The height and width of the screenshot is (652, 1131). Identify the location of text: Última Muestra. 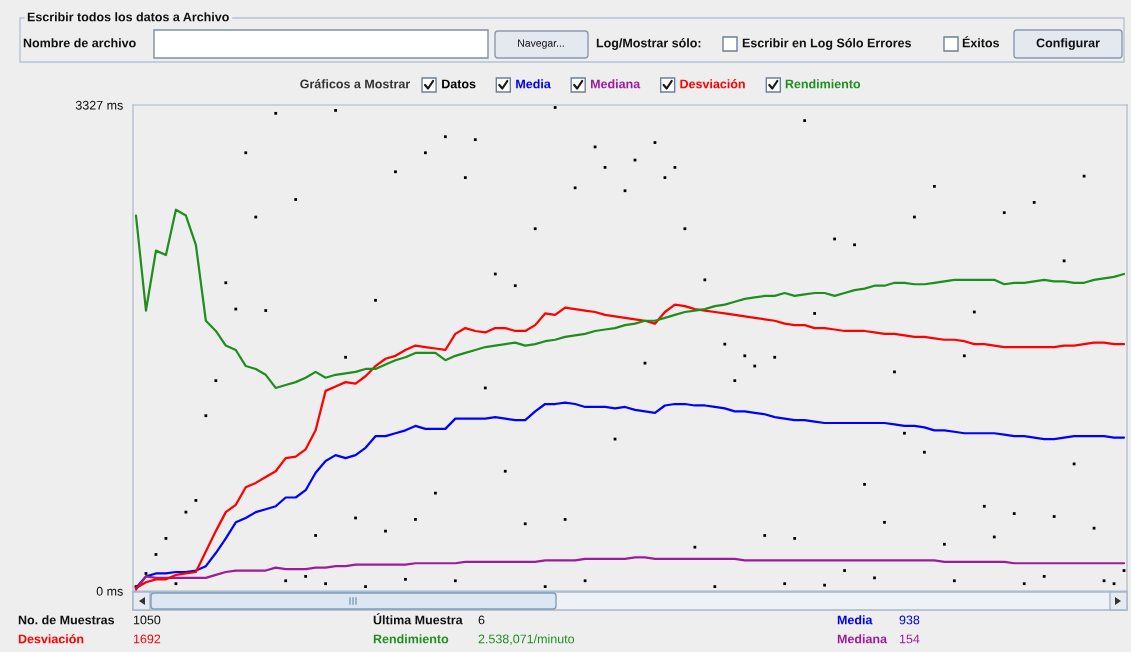
(418, 619).